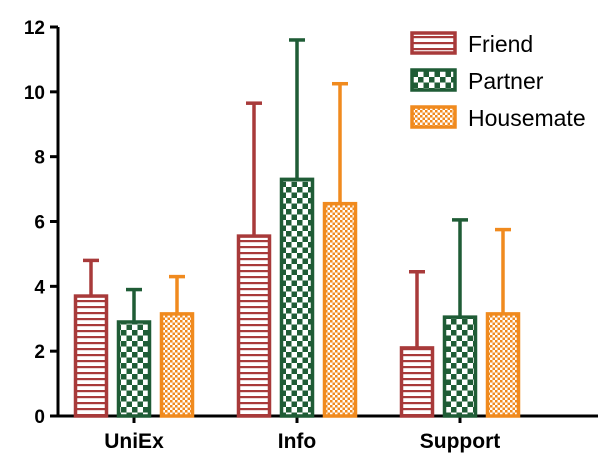  Describe the element at coordinates (134, 441) in the screenshot. I see `x-category-label: UniEx` at that location.